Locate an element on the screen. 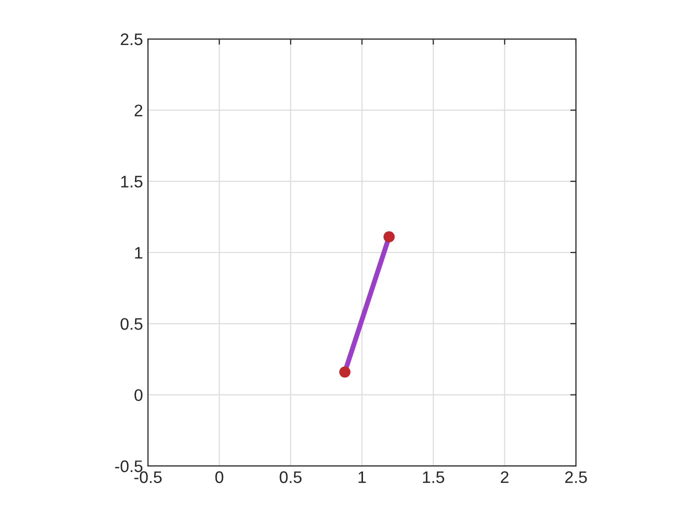 Image resolution: width=700 pixels, height=525 pixels. x-tick-label: 1 is located at coordinates (362, 477).